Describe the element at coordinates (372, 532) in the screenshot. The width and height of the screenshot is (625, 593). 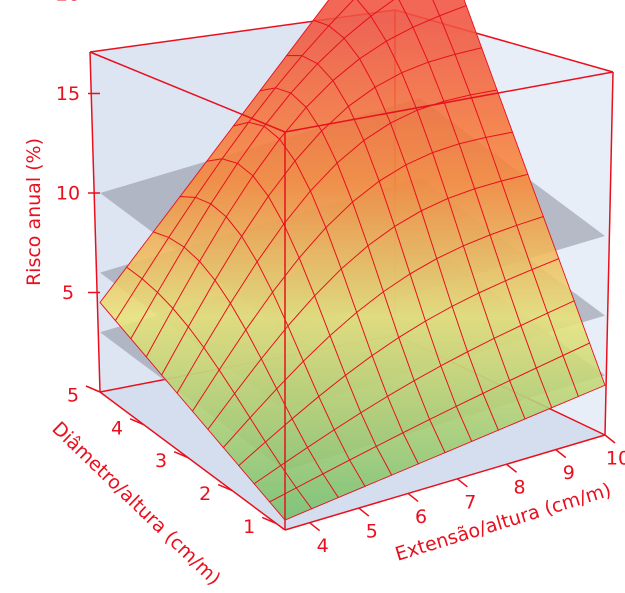
I see `x-tick-label: 5` at that location.